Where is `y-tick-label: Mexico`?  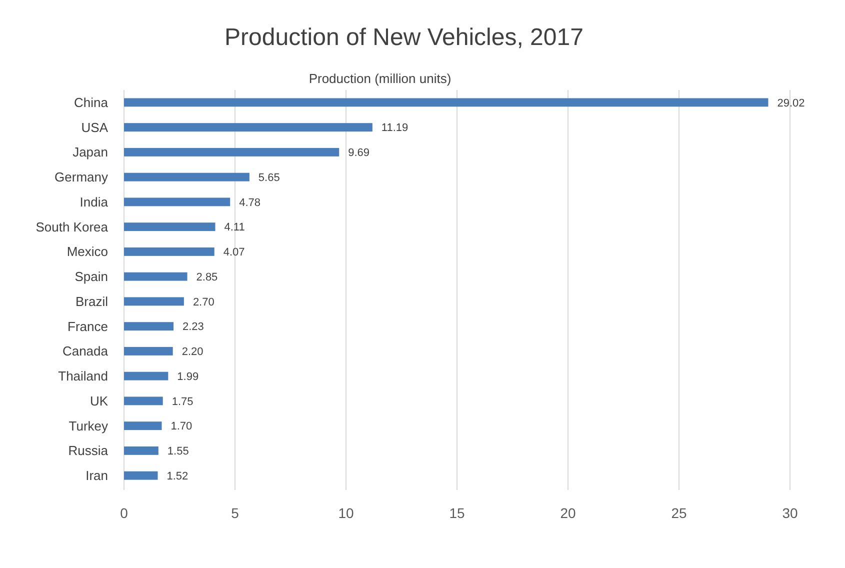 y-tick-label: Mexico is located at coordinates (87, 252).